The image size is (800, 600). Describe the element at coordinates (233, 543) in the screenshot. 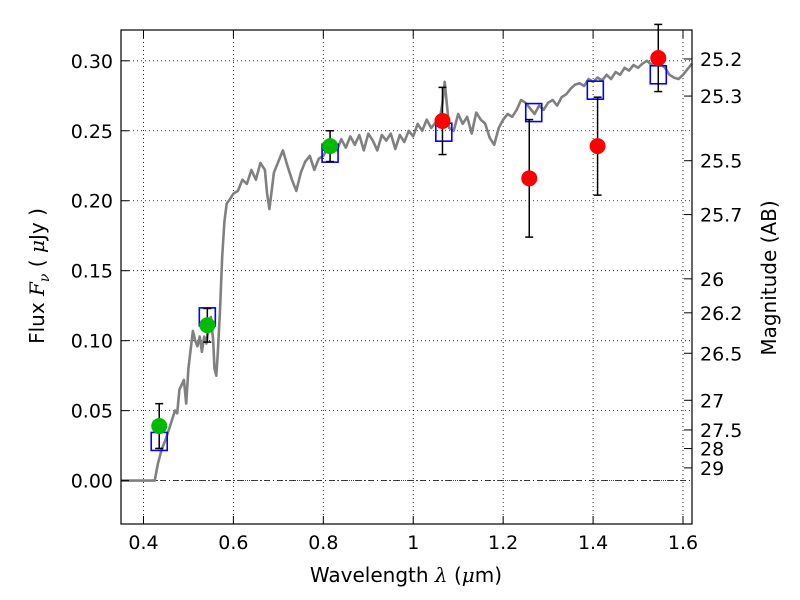

I see `x-tick-label: 0.6` at that location.